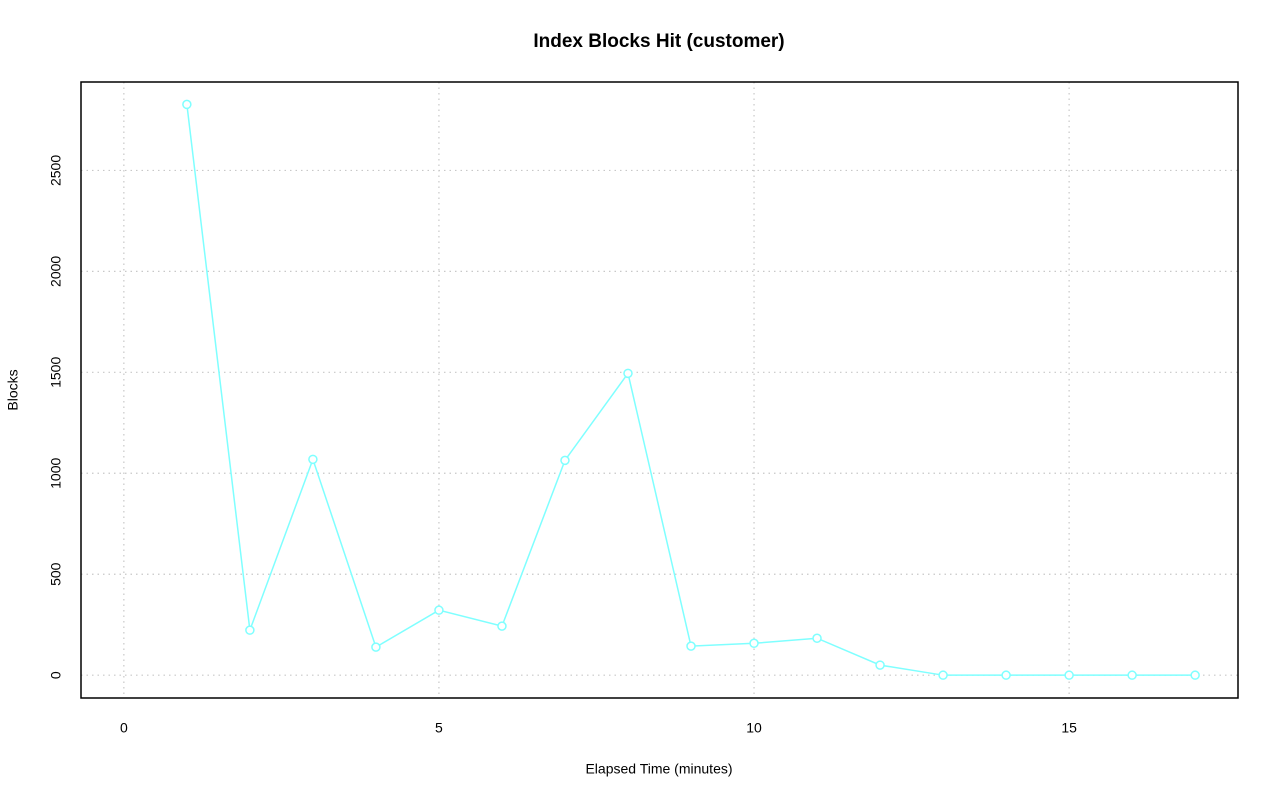  Describe the element at coordinates (56, 473) in the screenshot. I see `y-tick-label: 1000` at that location.